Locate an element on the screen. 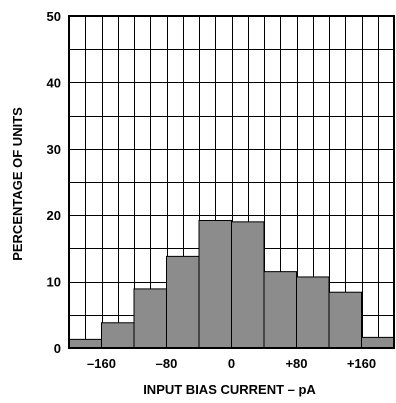  x-tick-label: –80 is located at coordinates (167, 363).